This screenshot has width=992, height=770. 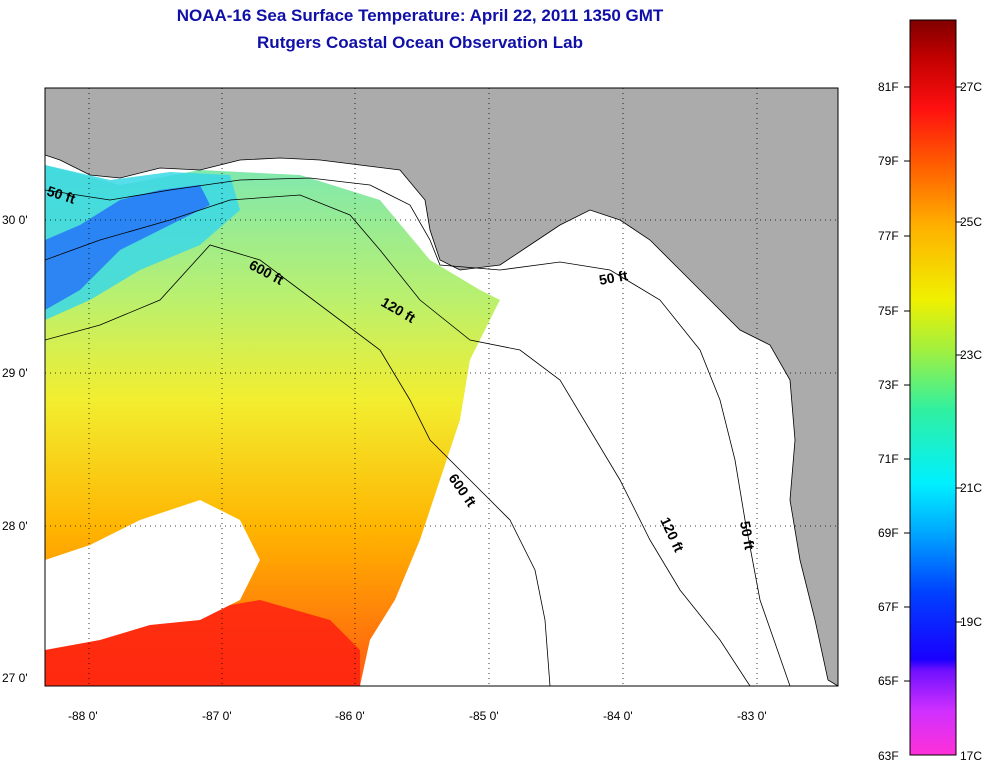 What do you see at coordinates (888, 311) in the screenshot?
I see `colorbar-f-label: 75F` at bounding box center [888, 311].